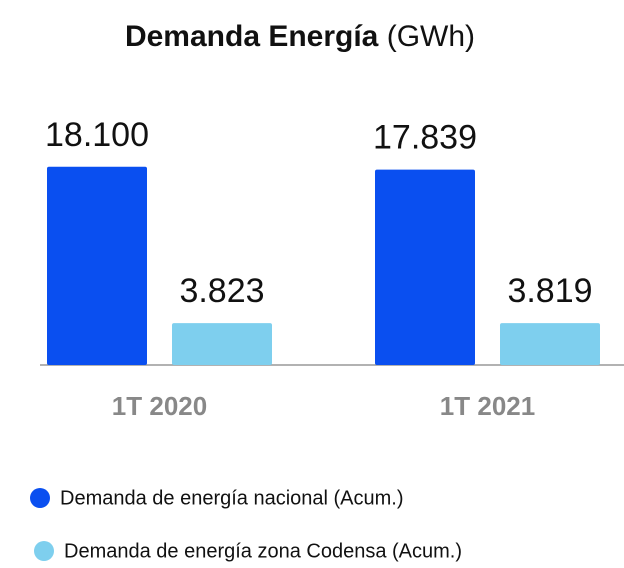 This screenshot has height=568, width=624. I want to click on chart-title: Demanda Energía (GWh), so click(300, 36).